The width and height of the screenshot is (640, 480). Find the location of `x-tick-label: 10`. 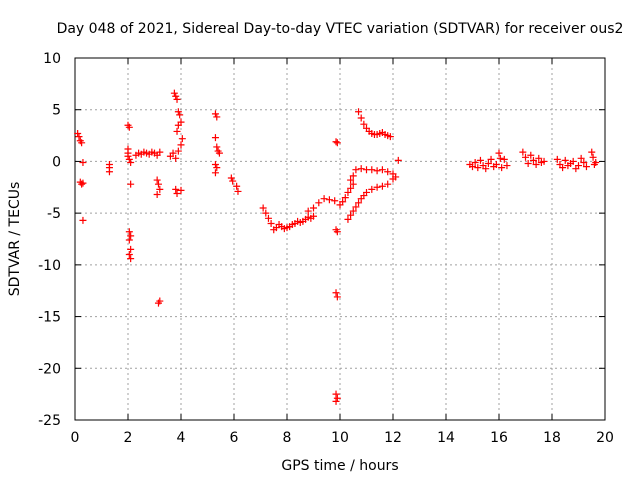

x-tick-label: 10 is located at coordinates (340, 438).